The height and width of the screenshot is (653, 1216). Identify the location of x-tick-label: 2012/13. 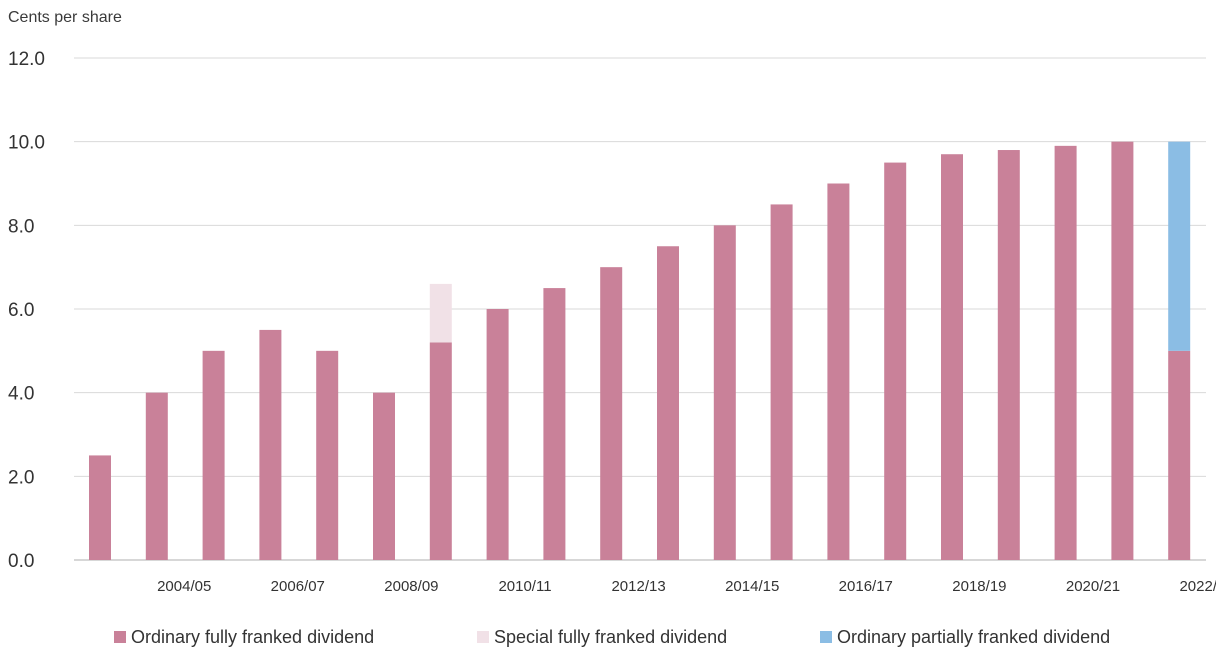
(638, 586).